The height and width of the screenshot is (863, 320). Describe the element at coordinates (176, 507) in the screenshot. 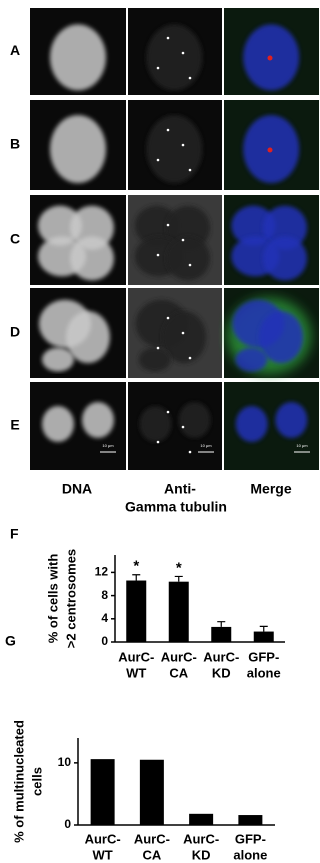

I see `column-subtitle: Gamma tubulin` at that location.